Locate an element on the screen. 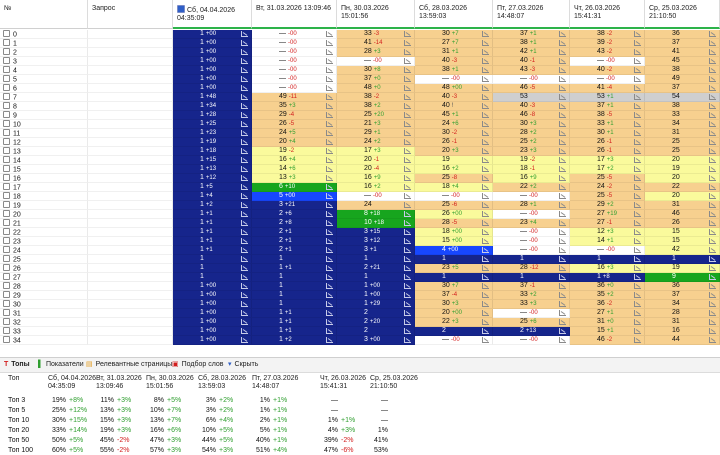 The height and width of the screenshot is (455, 720). tab-hide: ▾ Скрыть is located at coordinates (243, 365).